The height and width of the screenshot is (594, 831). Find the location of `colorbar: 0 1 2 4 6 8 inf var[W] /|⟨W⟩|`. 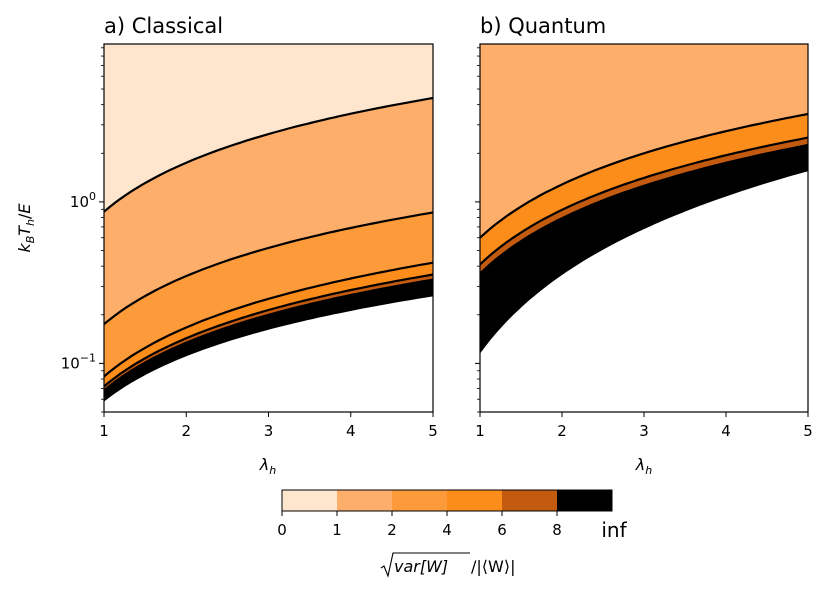

colorbar: 0 1 2 4 6 8 inf var[W] /|⟨W⟩| is located at coordinates (452, 533).